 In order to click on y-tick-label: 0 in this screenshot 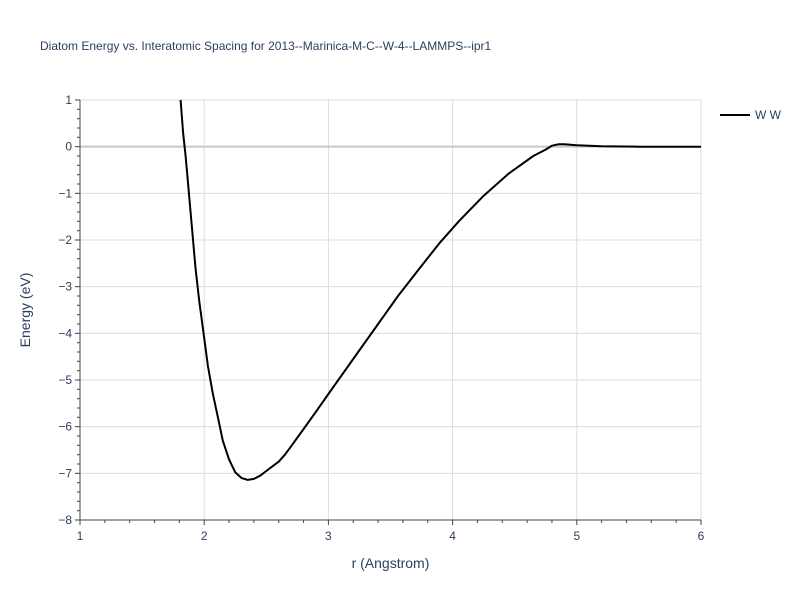, I will do `click(68, 147)`.